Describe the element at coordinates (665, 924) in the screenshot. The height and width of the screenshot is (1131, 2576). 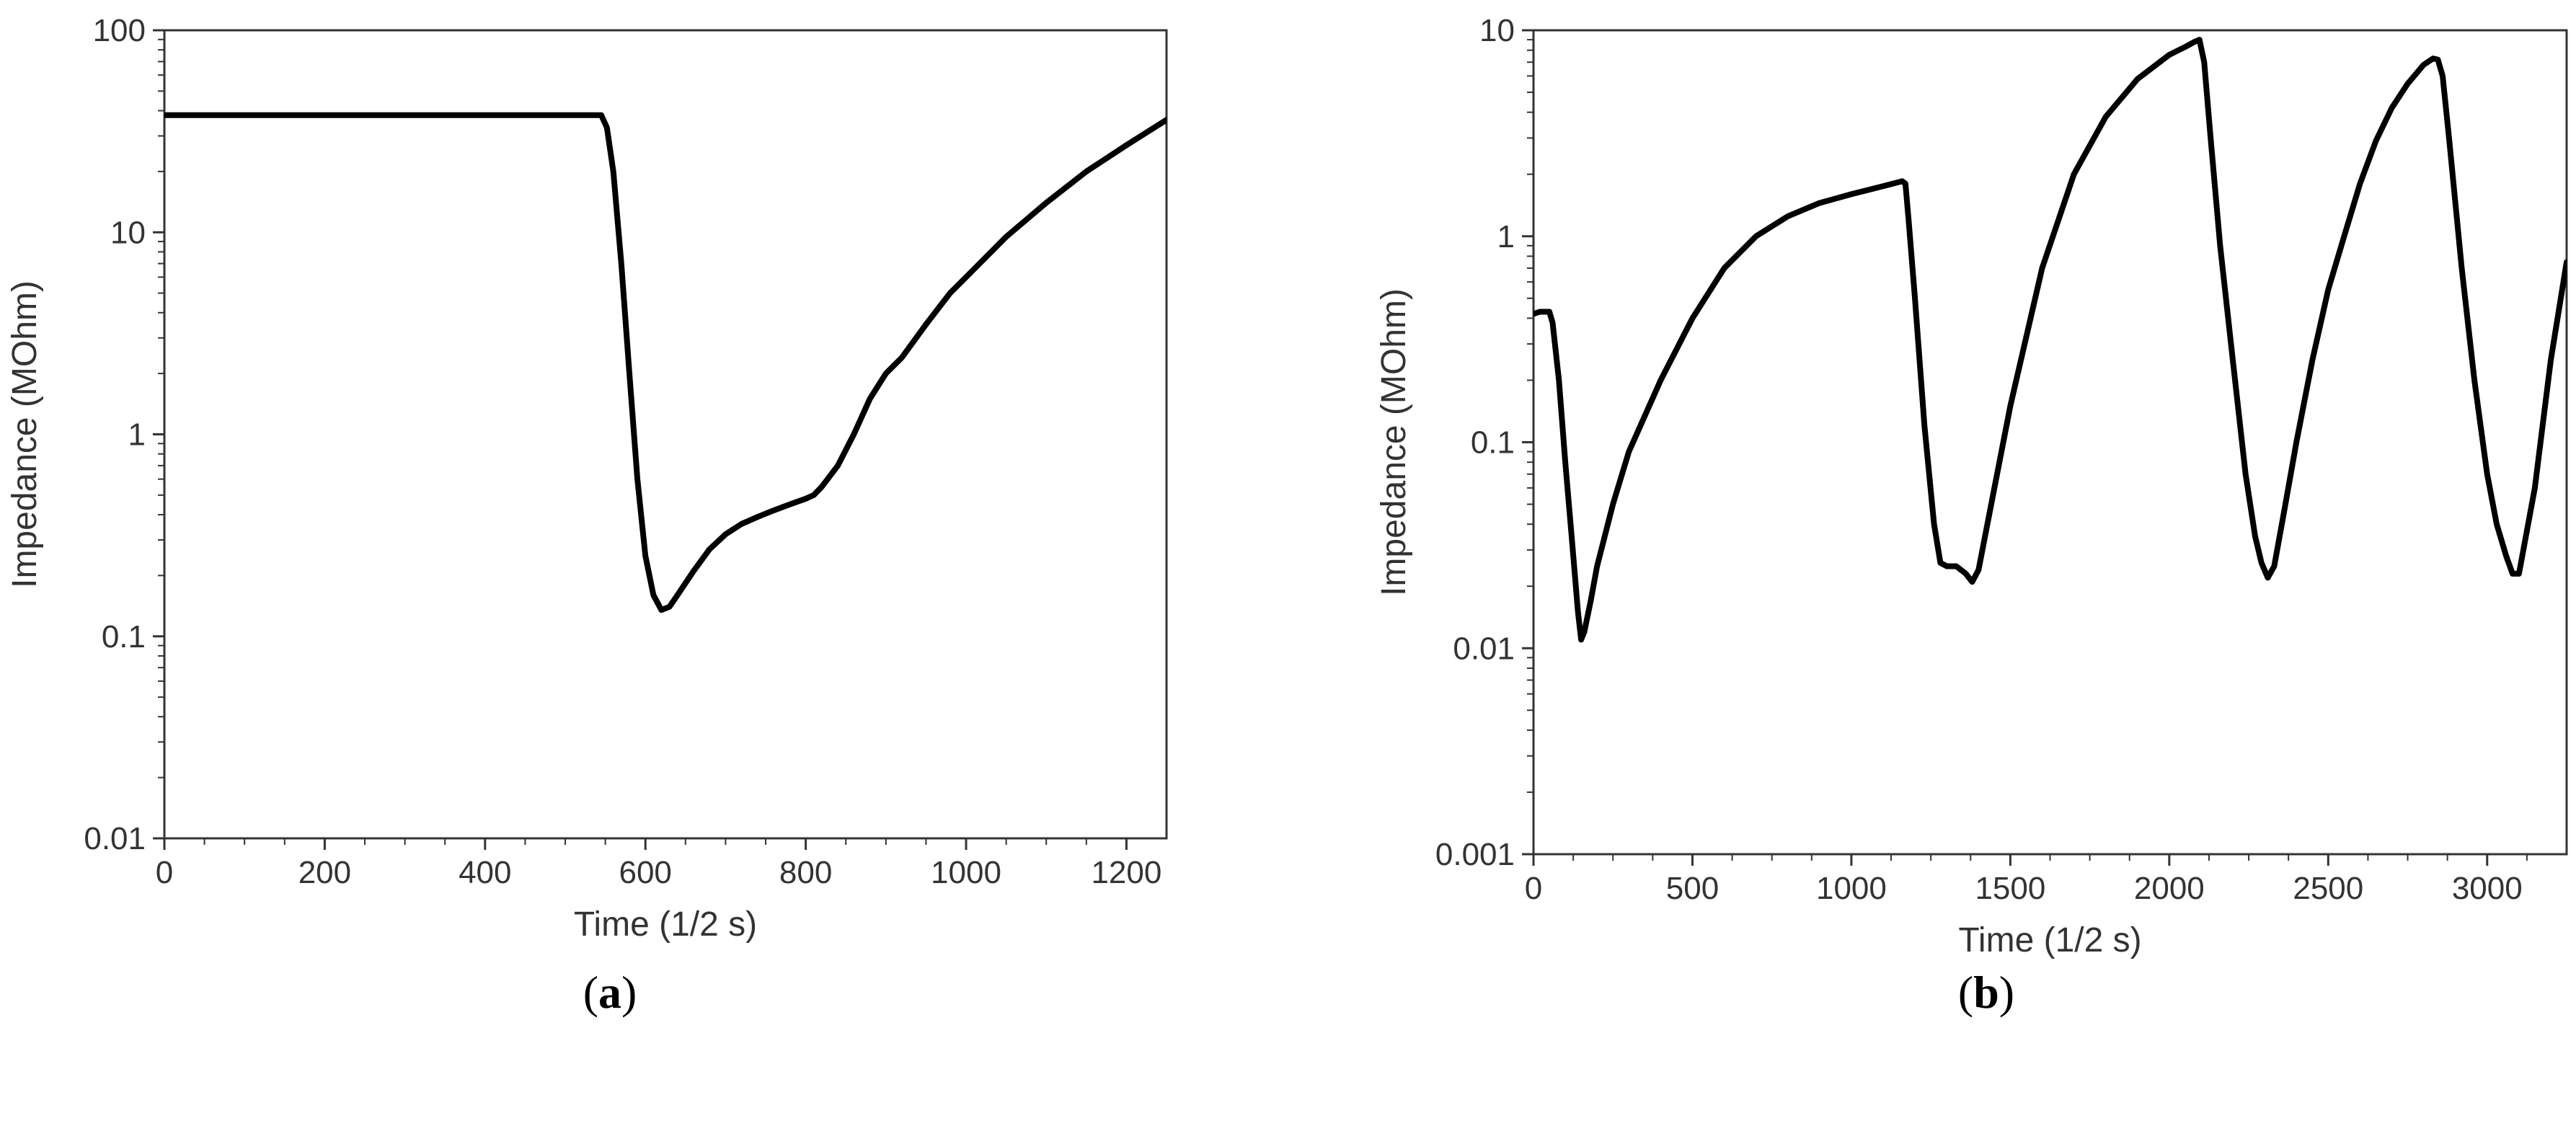
I see `x-axis-label-a: Time (1/2 s)` at that location.